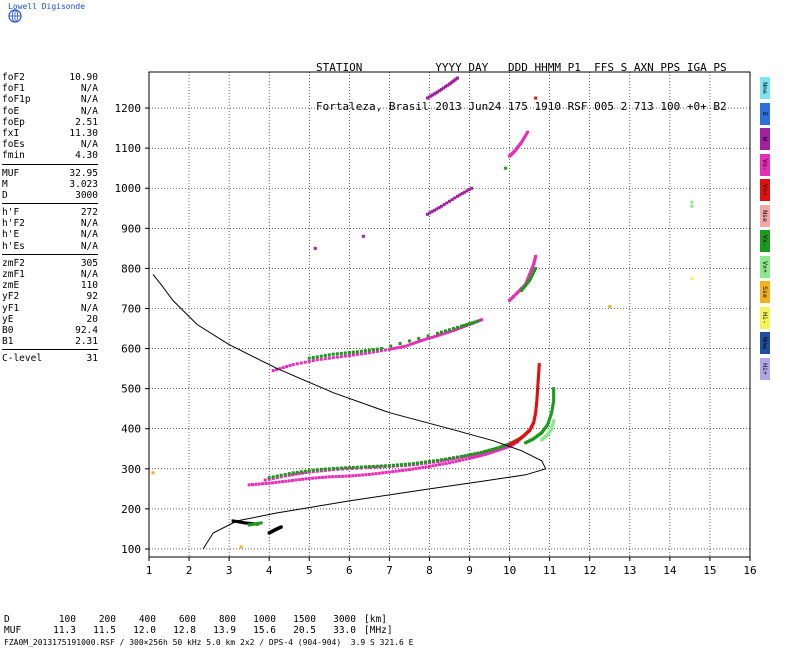 This screenshot has width=800, height=650. I want to click on row-value: 20.5, so click(304, 630).